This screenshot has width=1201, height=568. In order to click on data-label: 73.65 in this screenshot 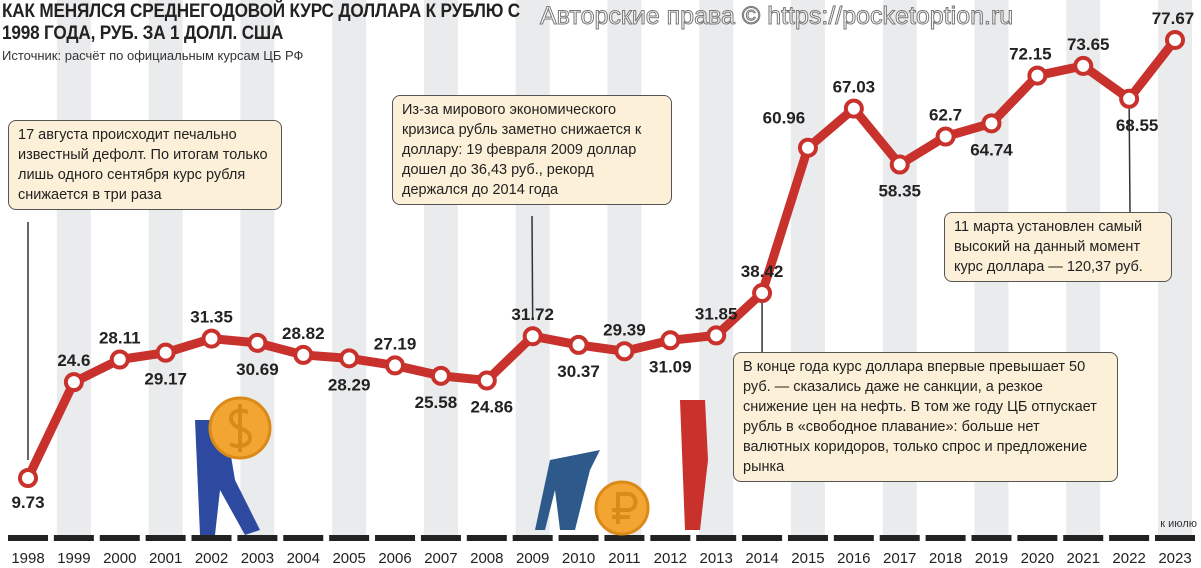, I will do `click(1088, 44)`.